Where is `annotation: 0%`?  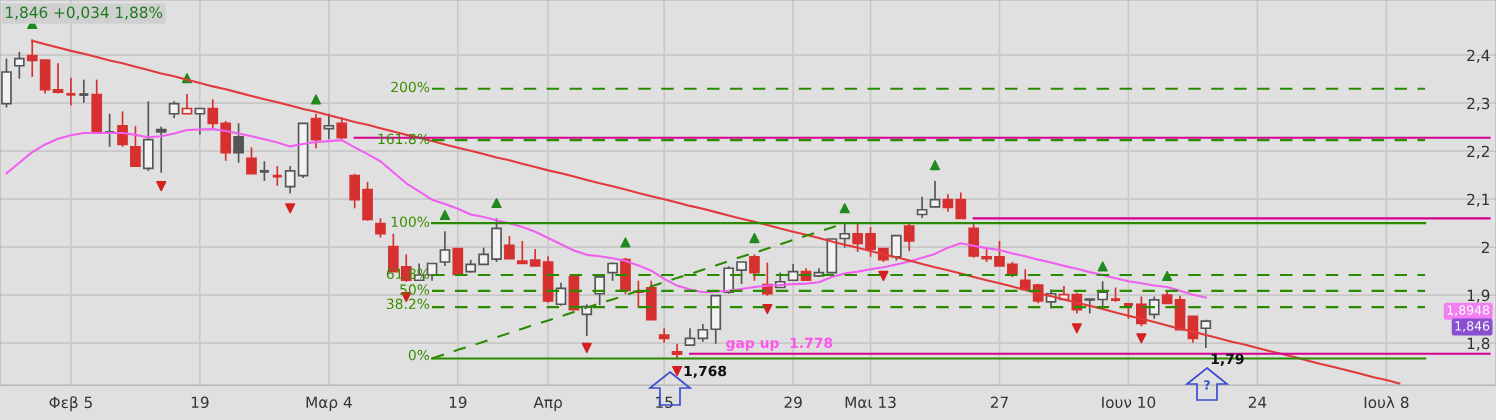
annotation: 0% is located at coordinates (419, 355).